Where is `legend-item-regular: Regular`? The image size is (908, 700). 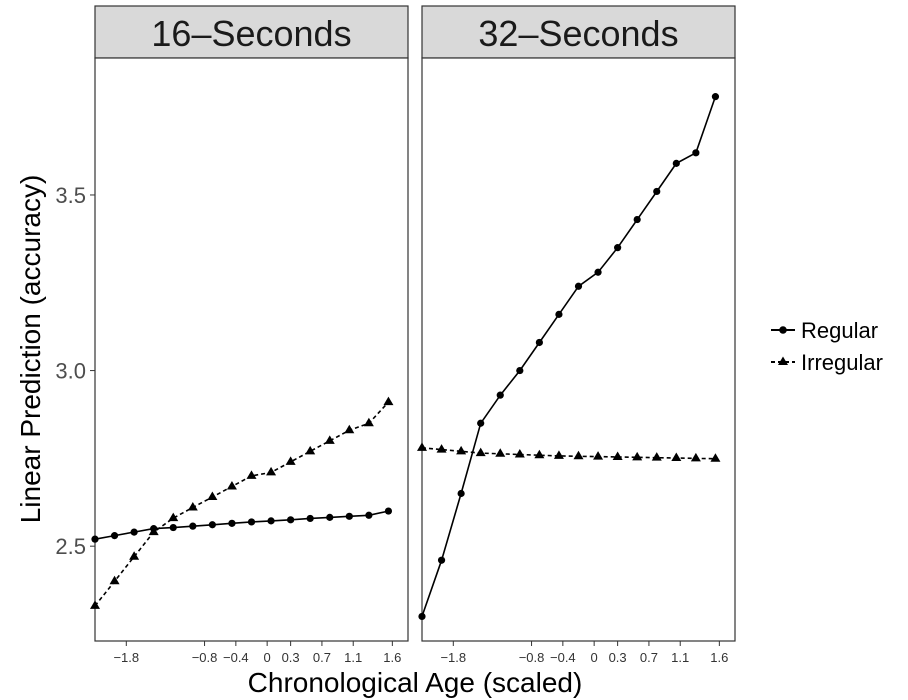
legend-item-regular: Regular is located at coordinates (824, 330).